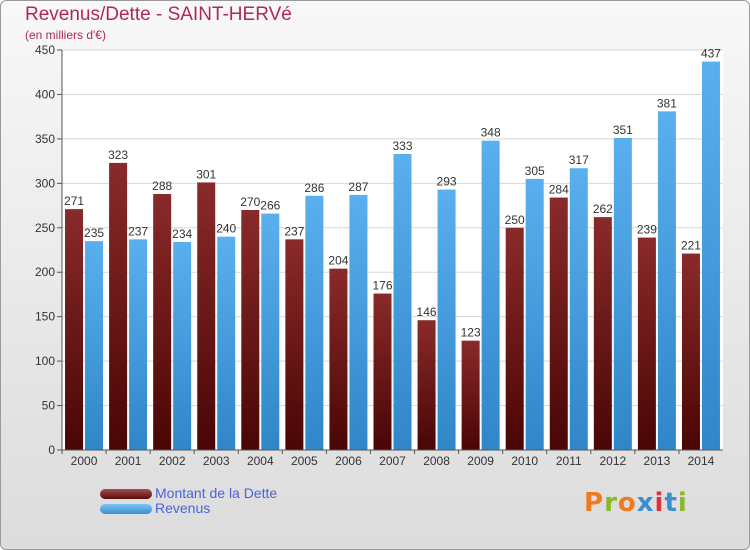  I want to click on bar-debt-2010, so click(514, 338).